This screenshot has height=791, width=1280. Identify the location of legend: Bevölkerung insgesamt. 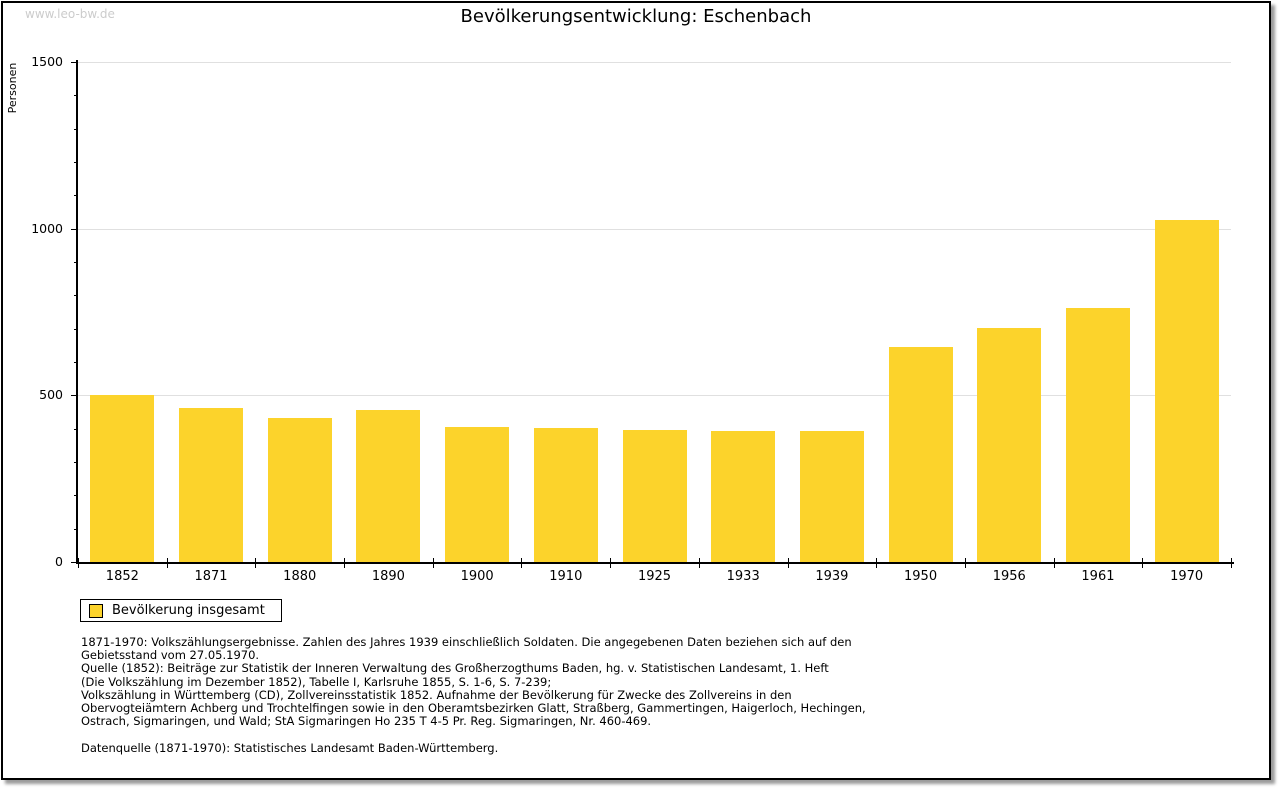
(181, 610).